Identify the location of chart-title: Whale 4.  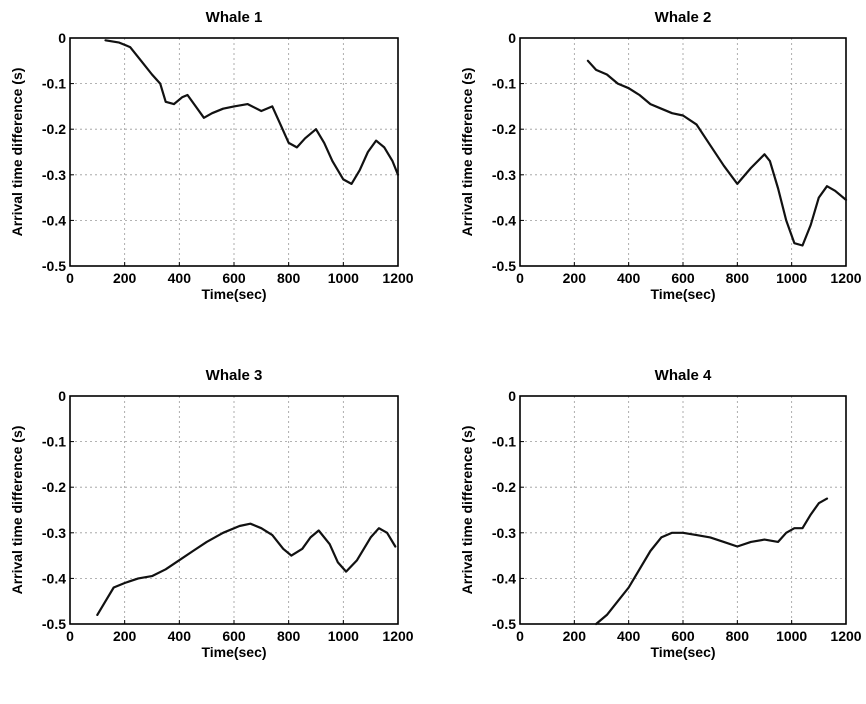
(683, 375).